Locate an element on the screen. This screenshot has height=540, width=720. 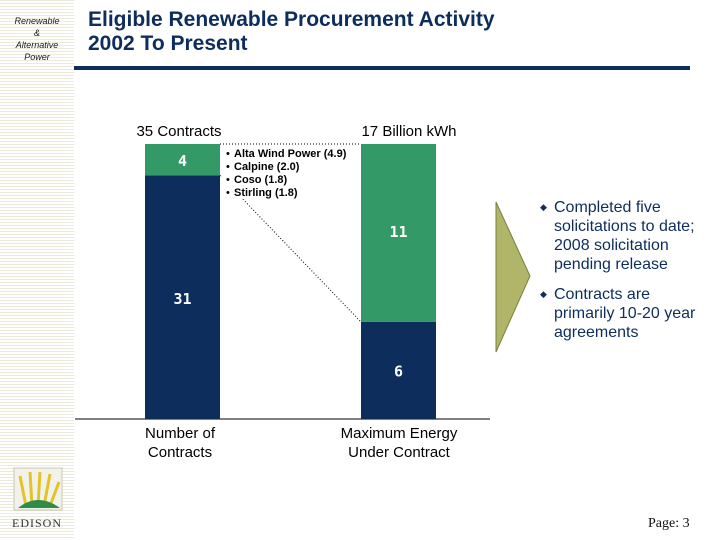
category-label: Under Contract is located at coordinates (399, 452).